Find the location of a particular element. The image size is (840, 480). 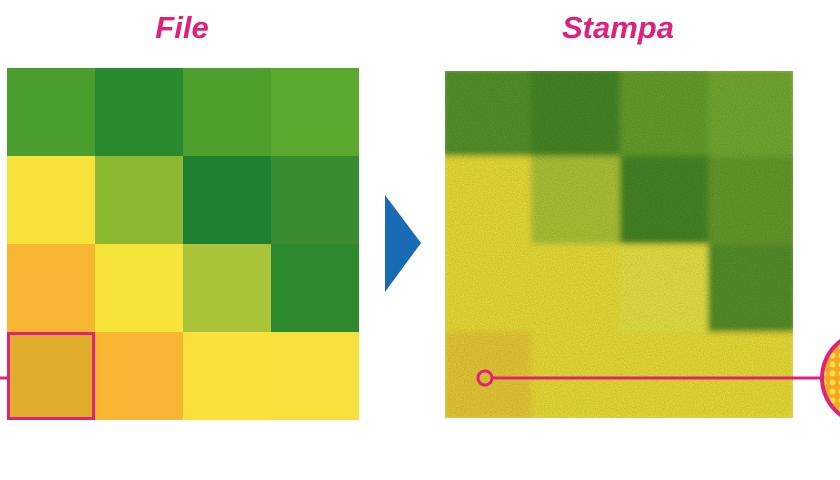

right-title: Stampa is located at coordinates (618, 27).